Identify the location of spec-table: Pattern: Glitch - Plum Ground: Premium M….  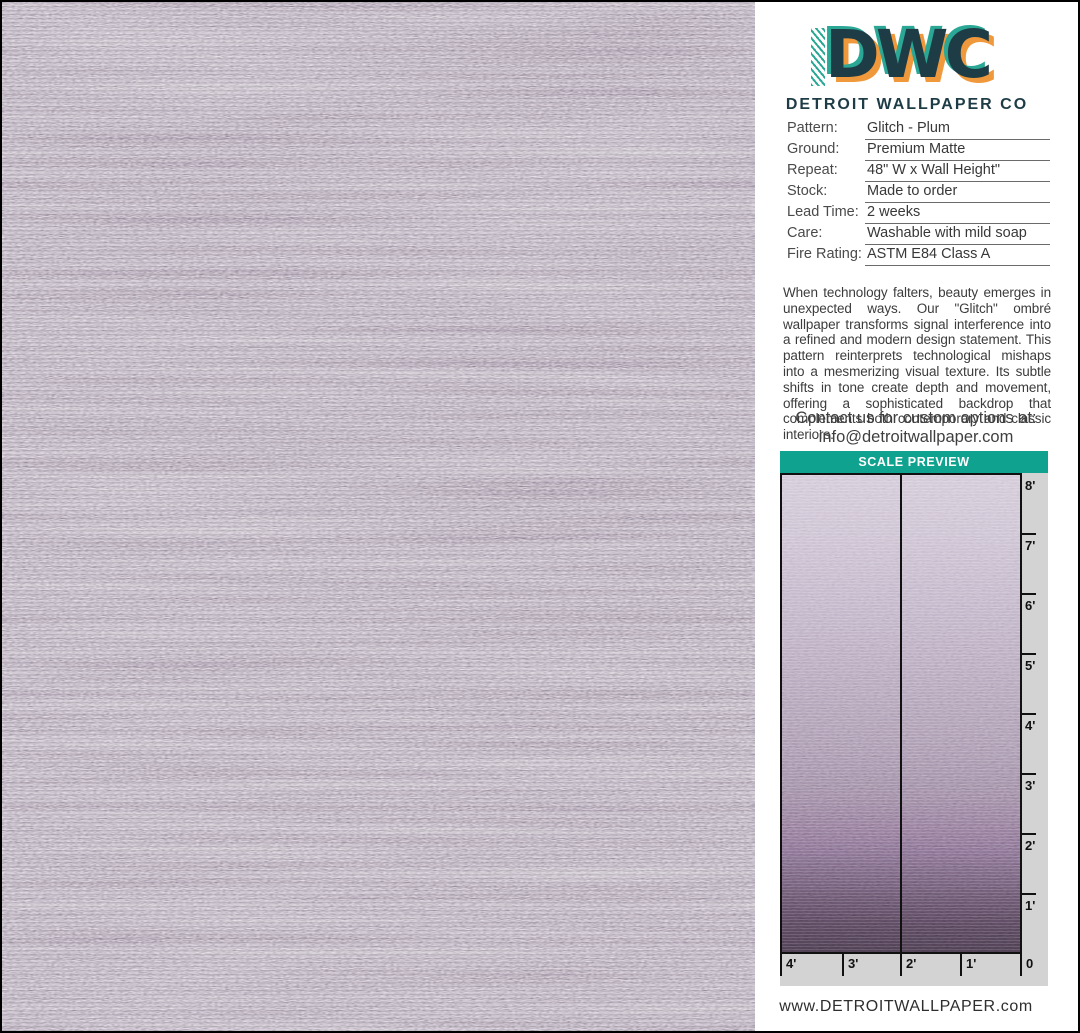
(918, 193).